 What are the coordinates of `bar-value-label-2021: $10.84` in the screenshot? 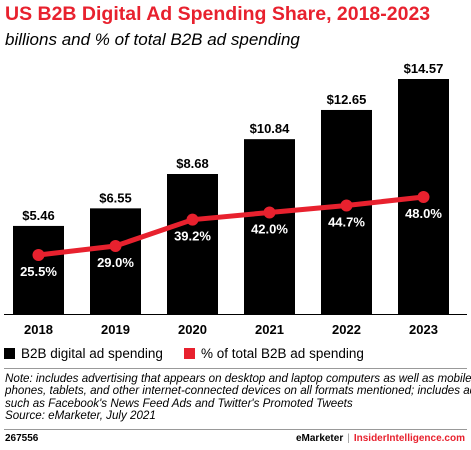 It's located at (270, 128).